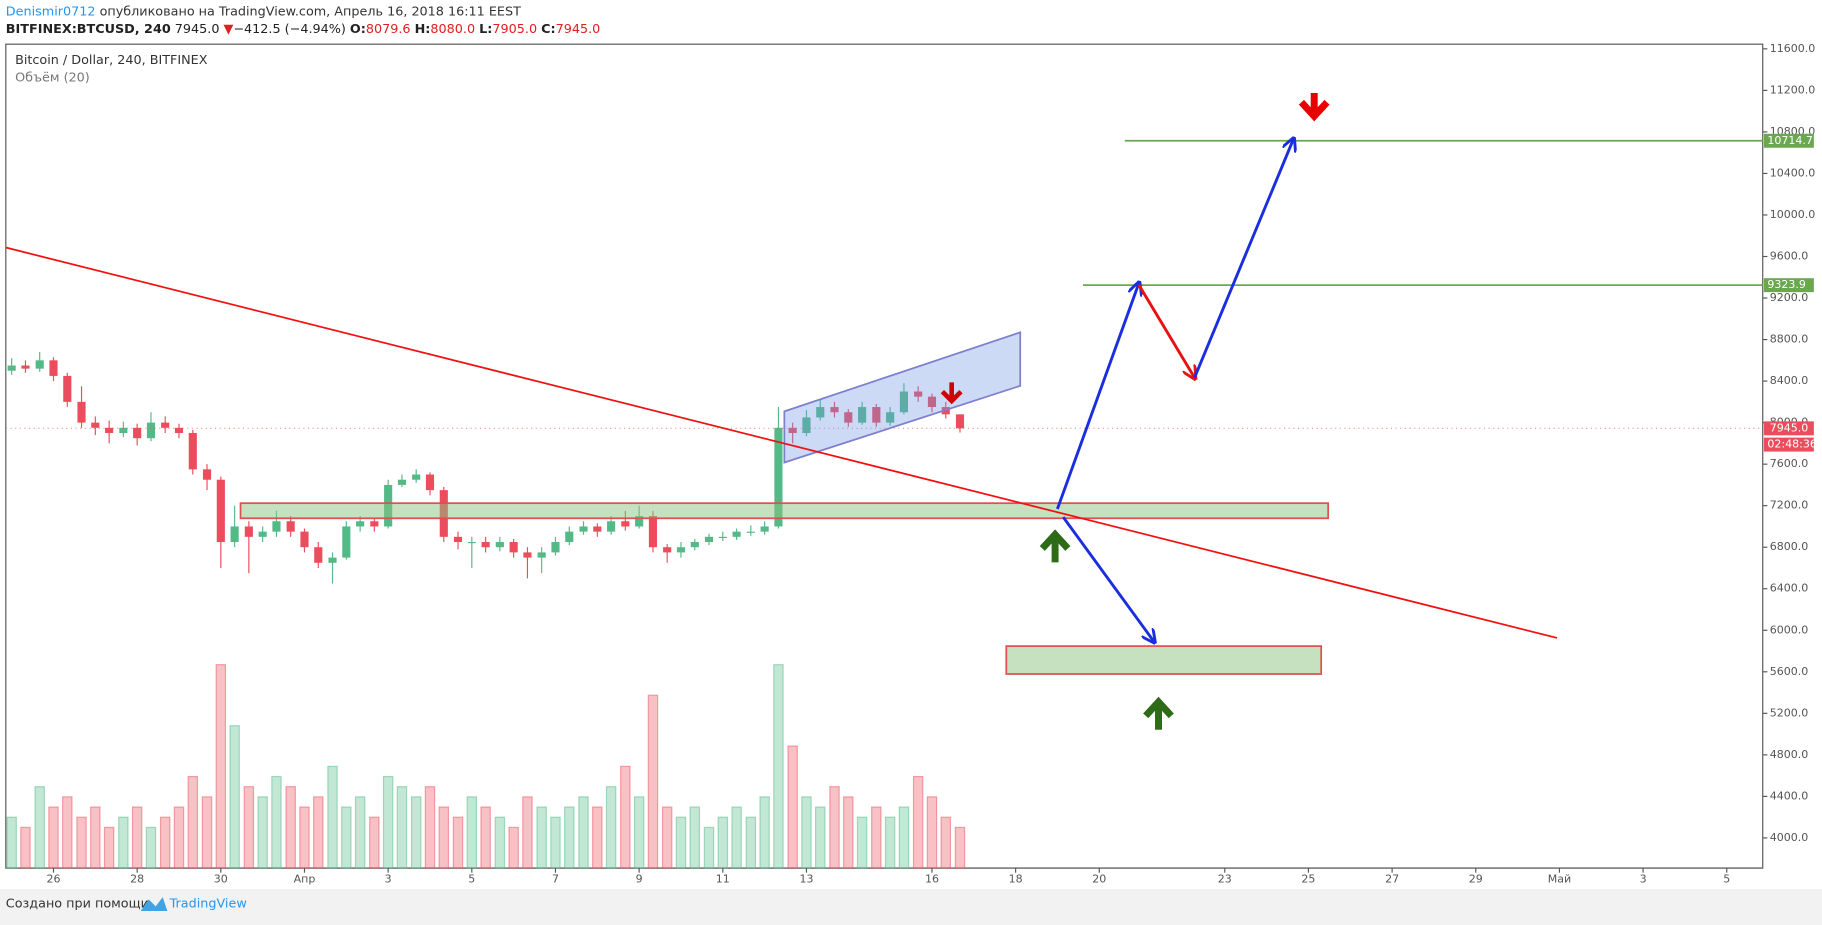  I want to click on y-tick-label: 11200.0, so click(1793, 89).